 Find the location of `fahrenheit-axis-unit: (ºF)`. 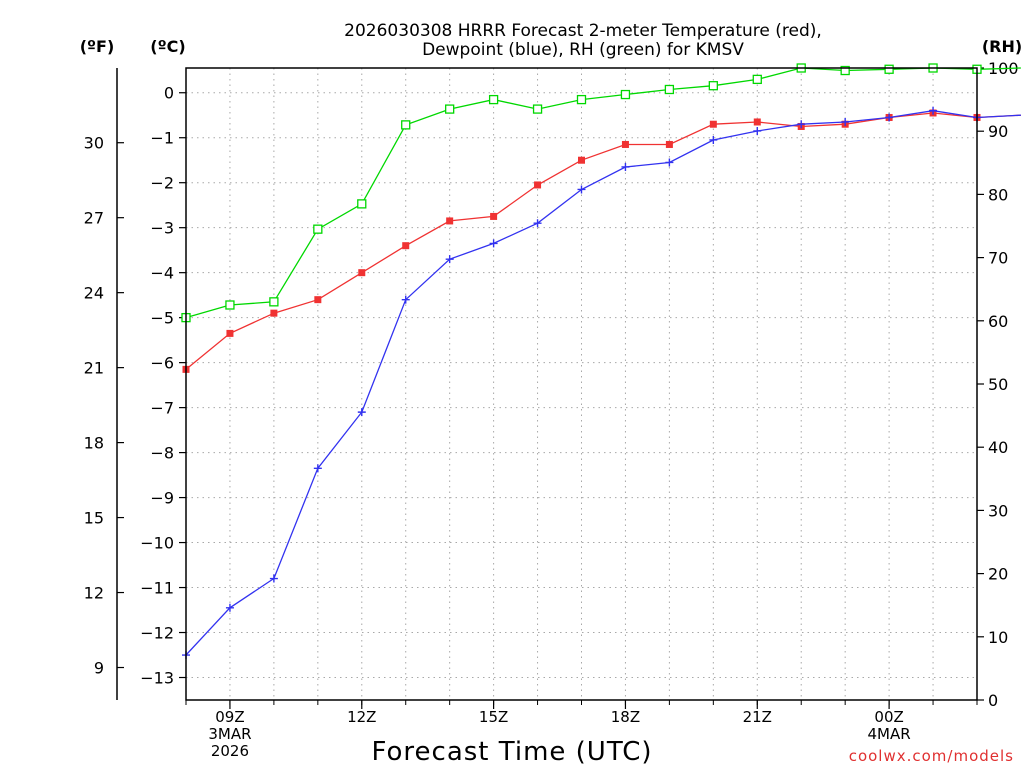

fahrenheit-axis-unit: (ºF) is located at coordinates (97, 46).